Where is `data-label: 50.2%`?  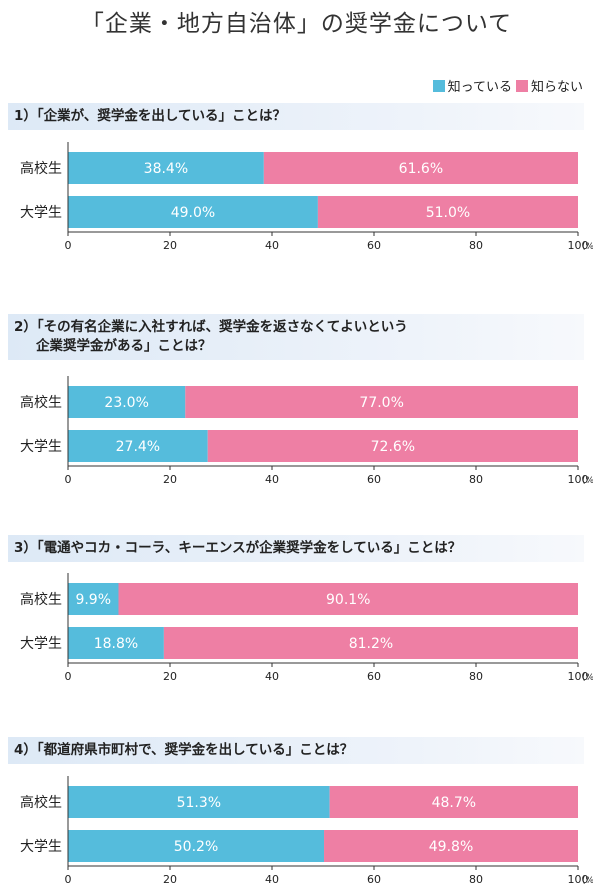
data-label: 50.2% is located at coordinates (196, 847).